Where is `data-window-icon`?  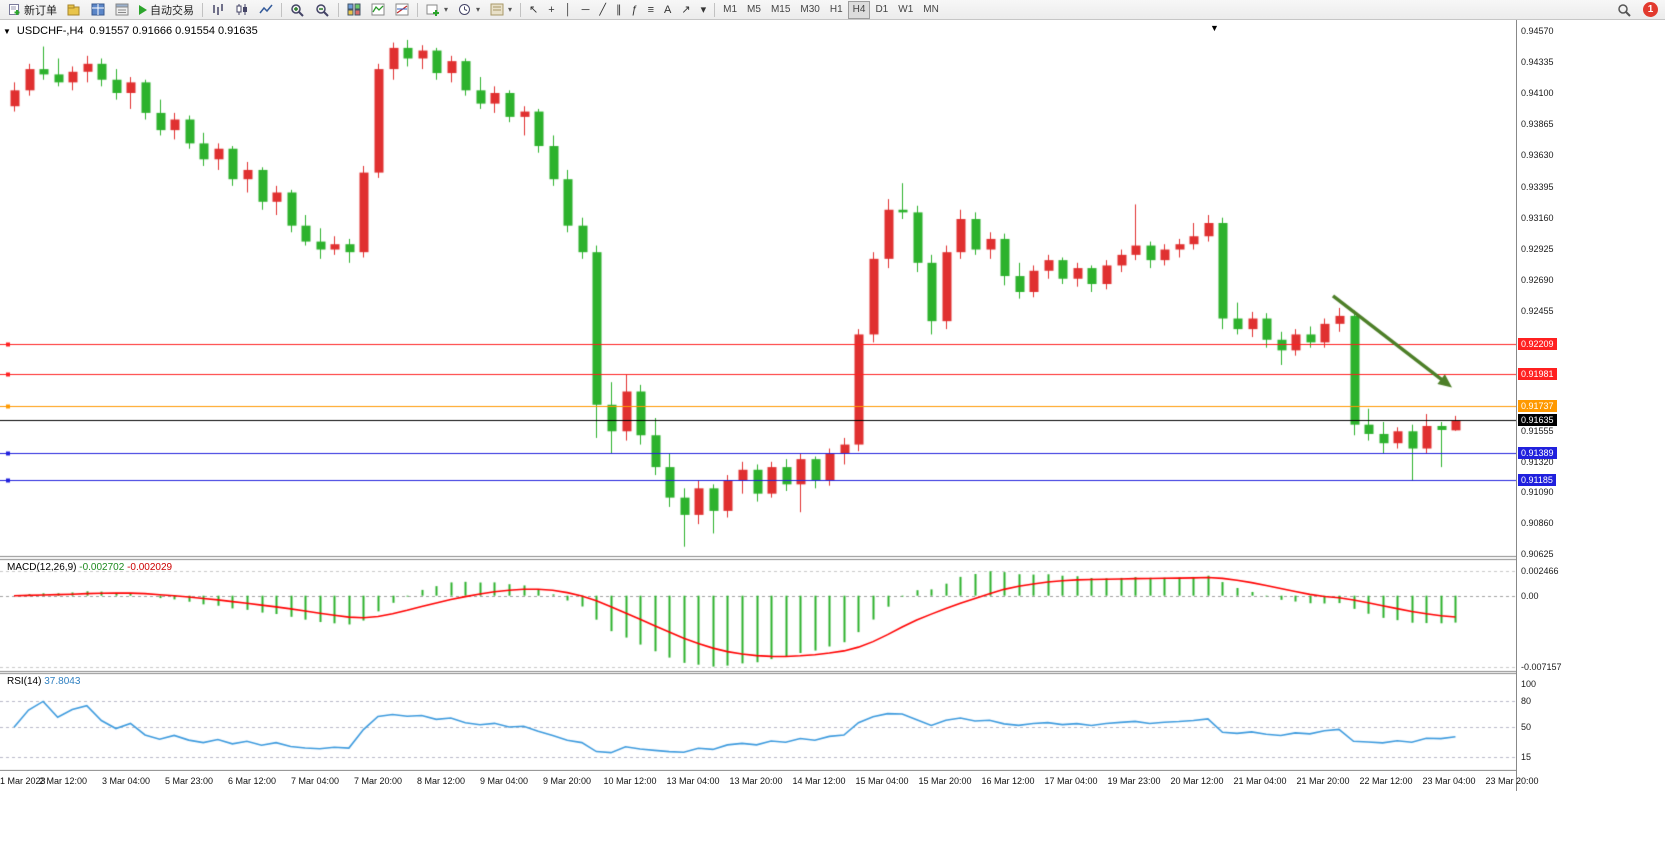
data-window-icon is located at coordinates (122, 9).